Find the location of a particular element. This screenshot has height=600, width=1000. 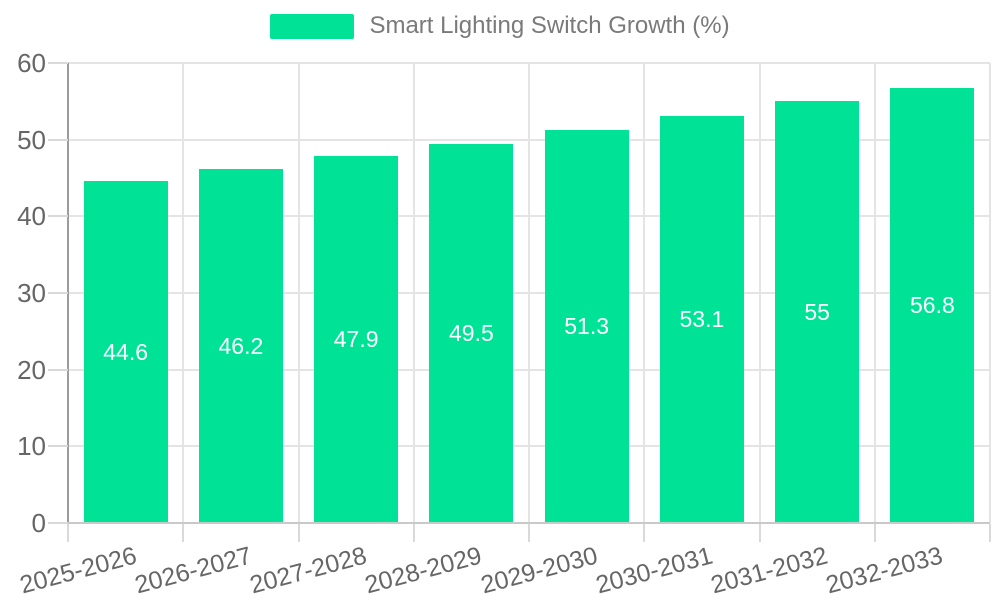

bar-value-label: 49.5 is located at coordinates (471, 333).